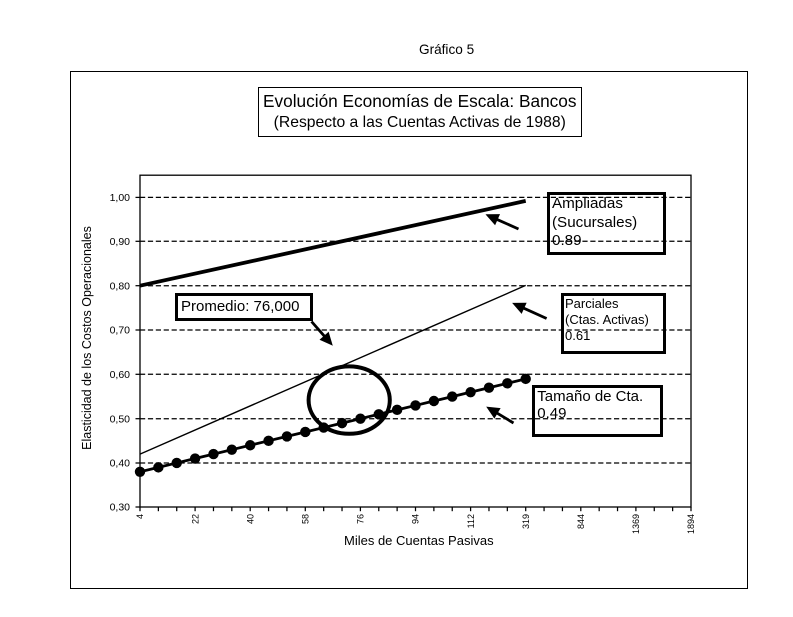 This screenshot has height=617, width=793. I want to click on svg-text: 22, so click(195, 519).